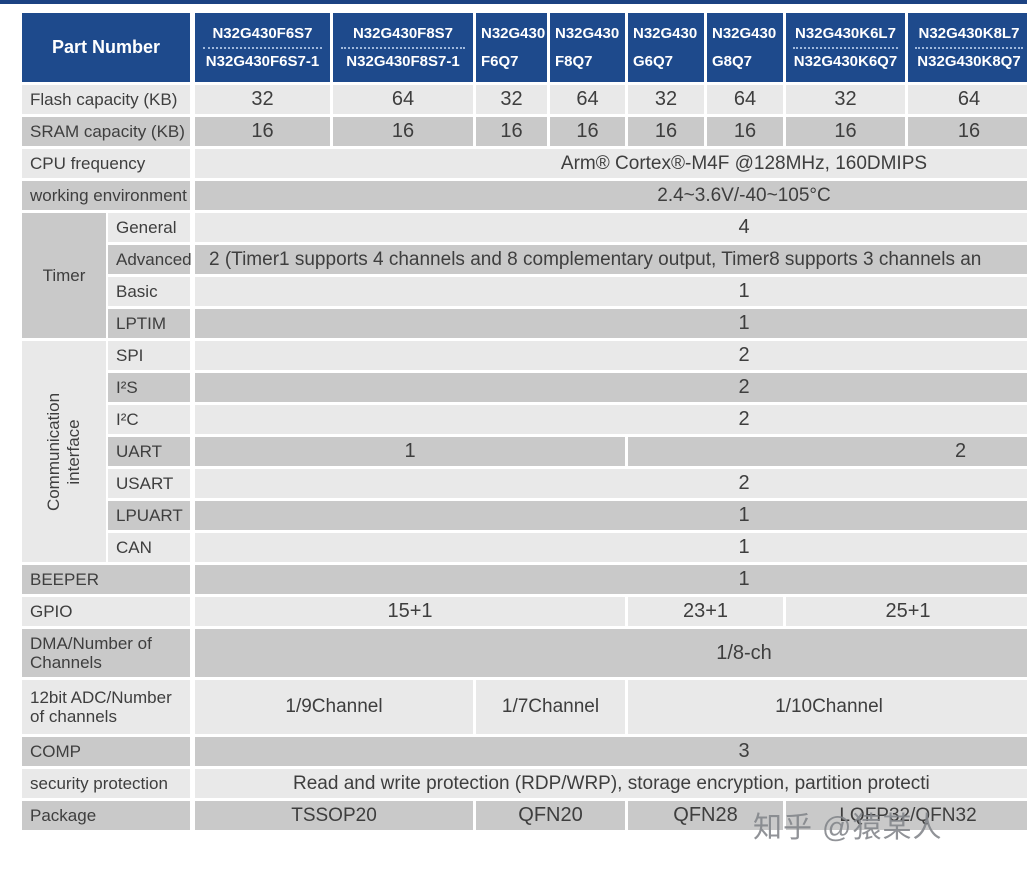 Image resolution: width=1027 pixels, height=874 pixels. I want to click on row-label: I²S, so click(149, 387).